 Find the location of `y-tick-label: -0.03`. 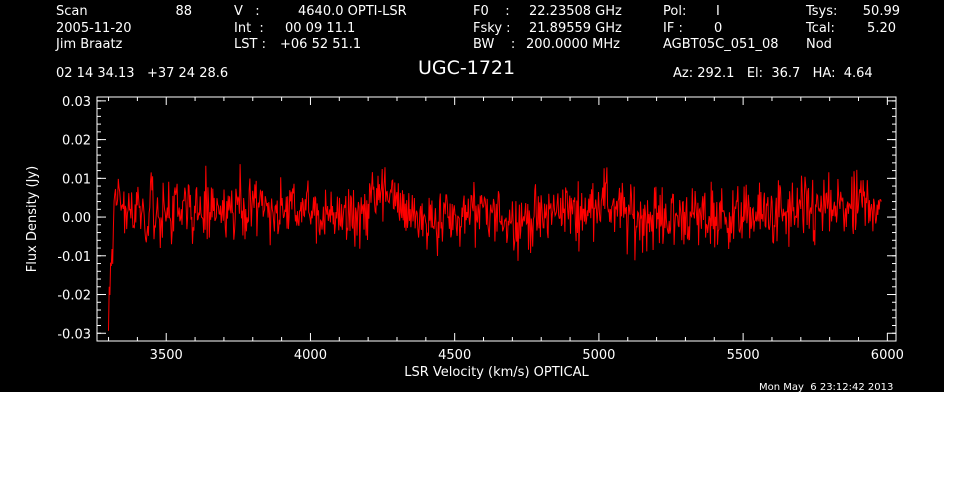

y-tick-label: -0.03 is located at coordinates (74, 334).